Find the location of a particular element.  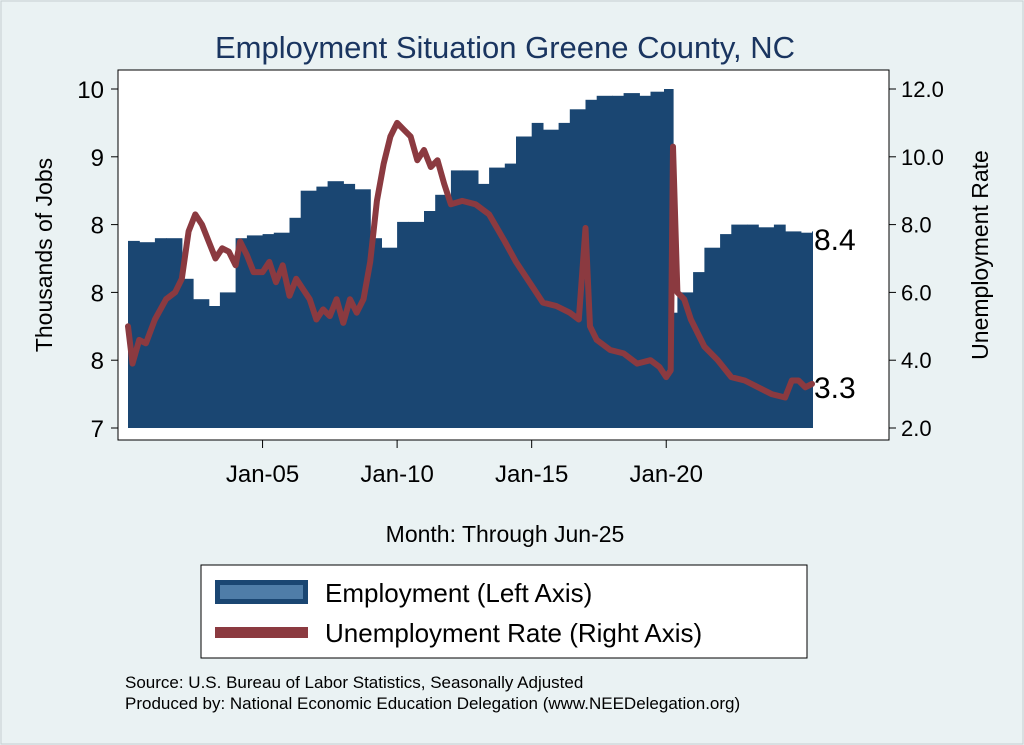

x-tick-label: Jan-05 is located at coordinates (262, 474).